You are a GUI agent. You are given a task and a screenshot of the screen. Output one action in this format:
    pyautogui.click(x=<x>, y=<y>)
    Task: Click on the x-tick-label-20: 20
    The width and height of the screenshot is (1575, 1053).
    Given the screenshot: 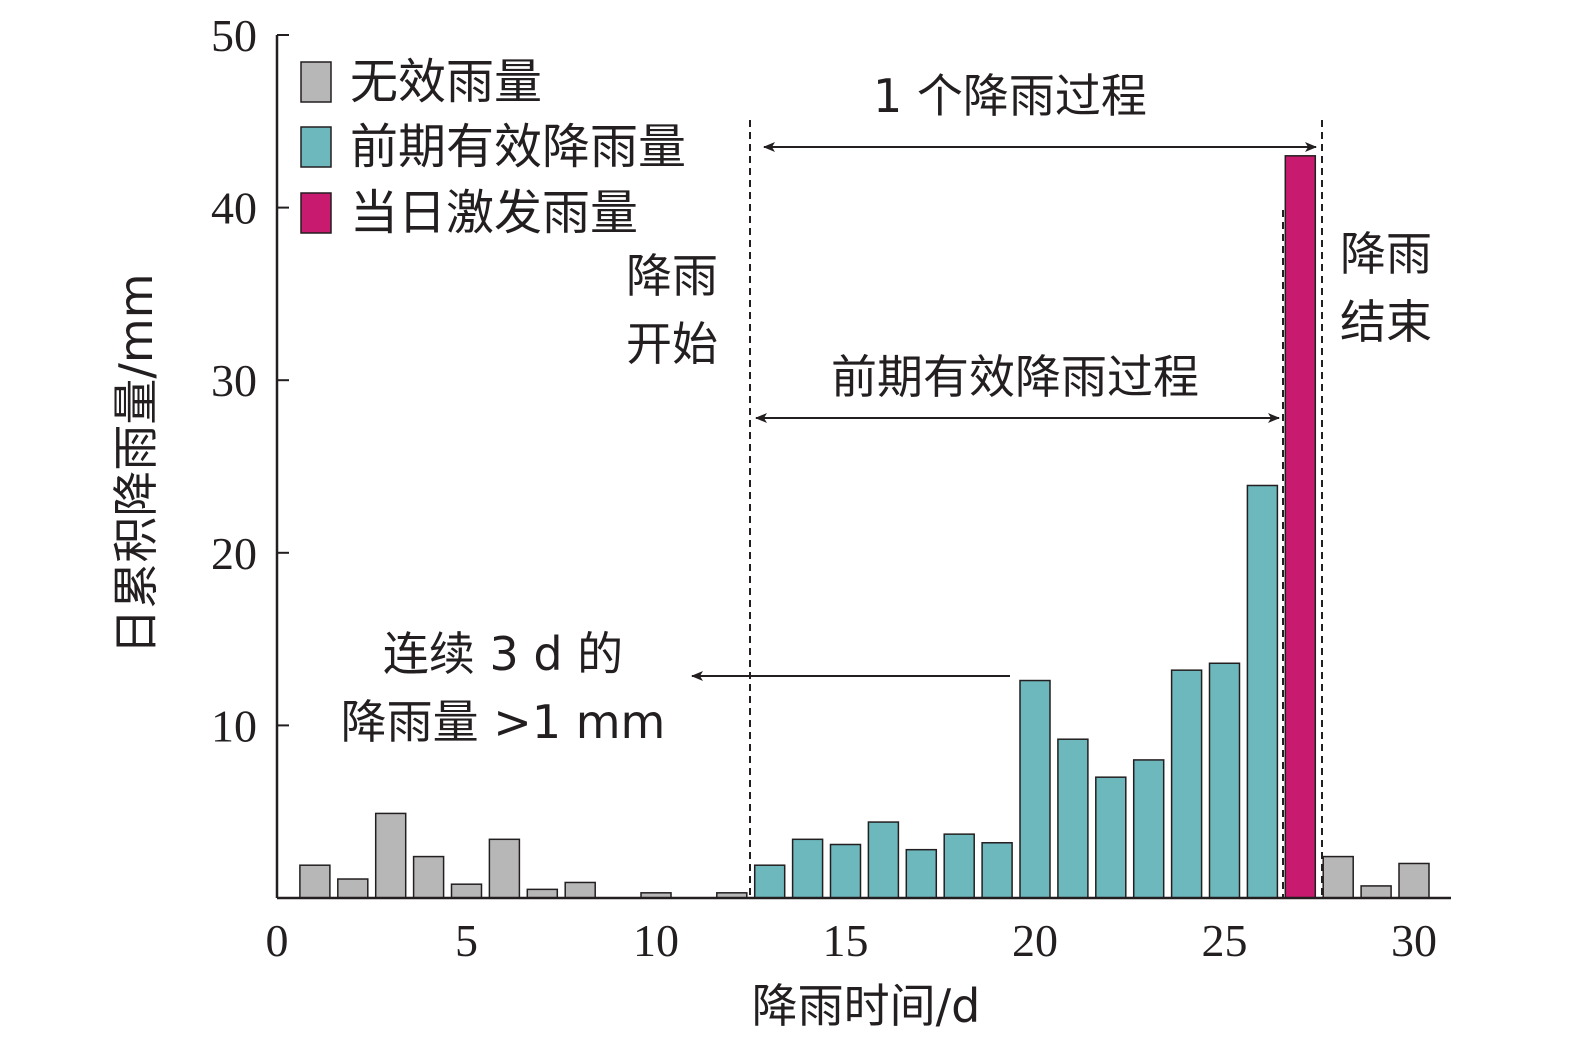 What is the action you would take?
    pyautogui.click(x=1035, y=940)
    